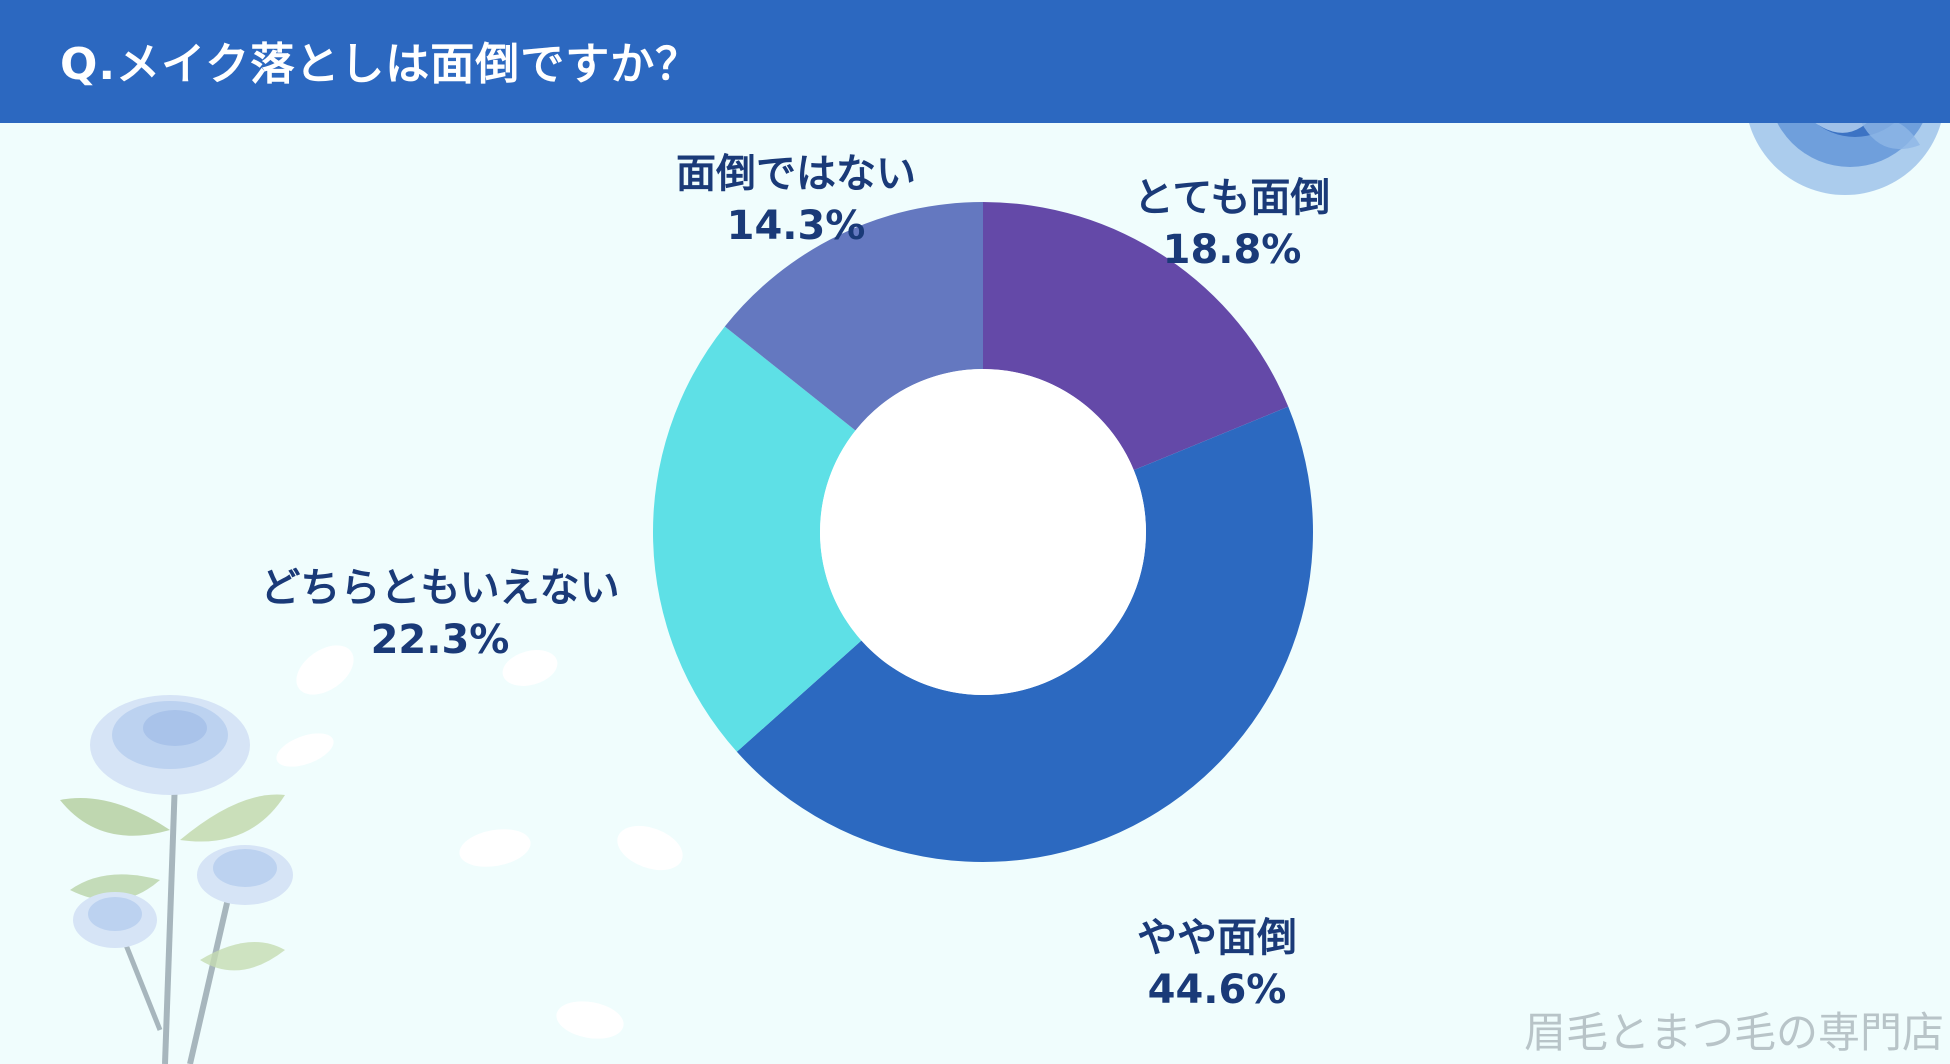  What do you see at coordinates (796, 200) in the screenshot?
I see `slice-label-3: 面倒ではない 14.3%` at bounding box center [796, 200].